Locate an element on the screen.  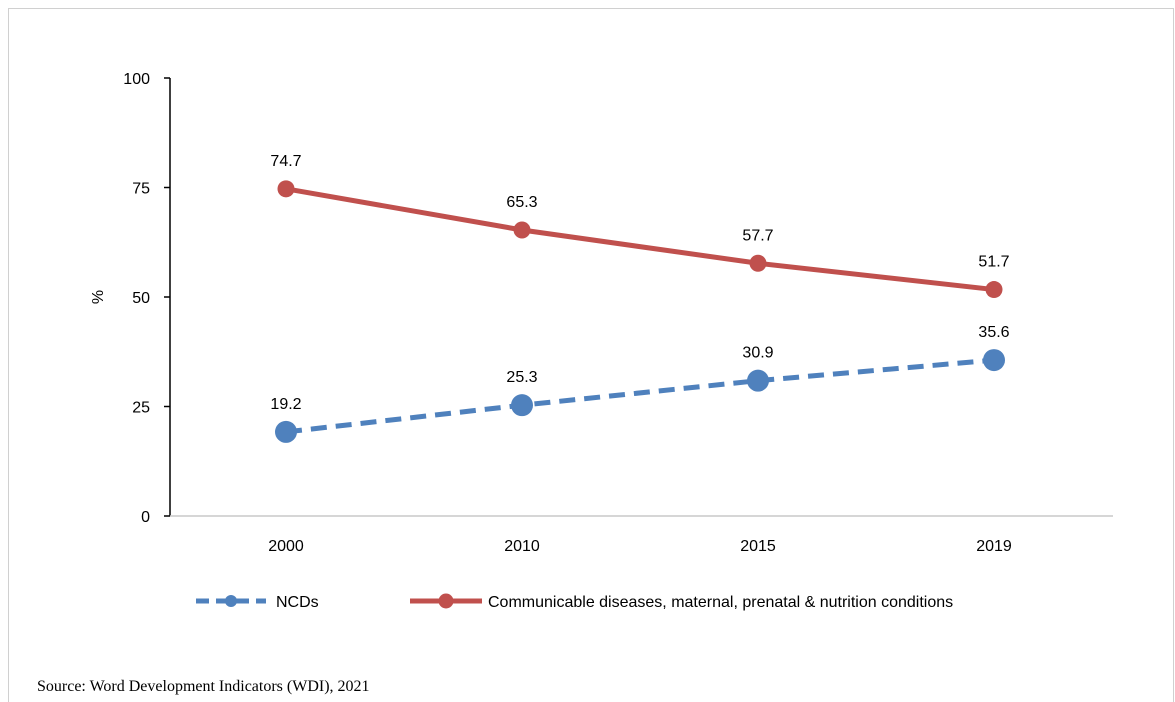
data-label: 35.6 is located at coordinates (993, 332).